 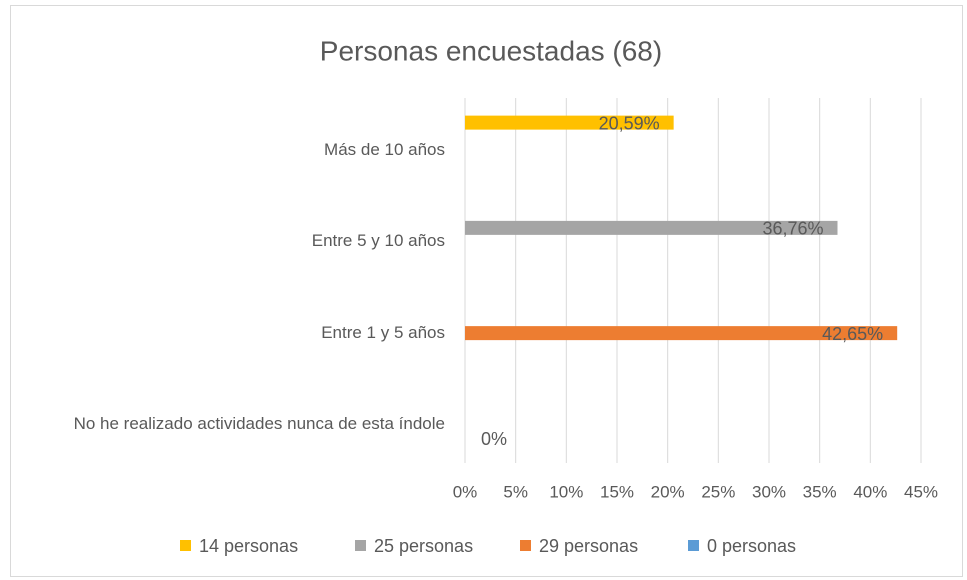 I want to click on chart-title: Personas encuestadas (68), so click(x=491, y=50).